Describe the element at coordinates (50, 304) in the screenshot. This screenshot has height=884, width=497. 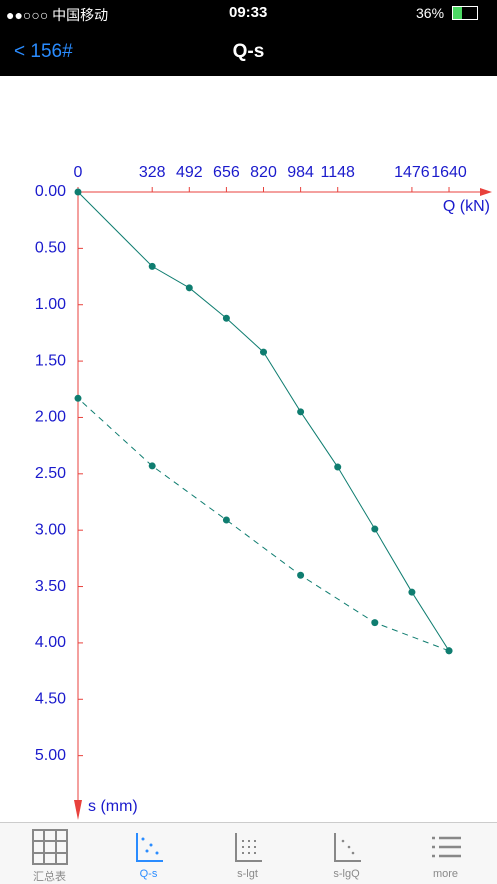
I see `y-tick-label: 1.00` at that location.